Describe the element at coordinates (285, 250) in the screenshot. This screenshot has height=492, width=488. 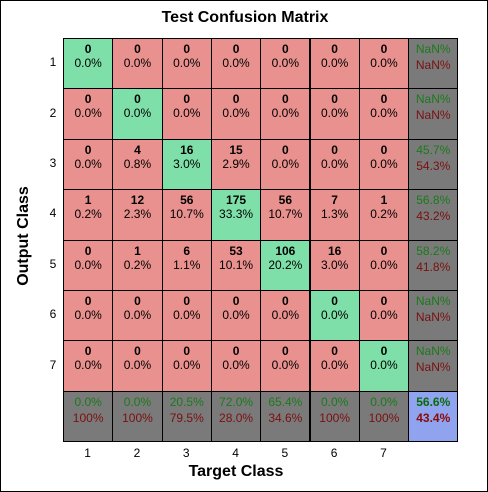
I see `cell-count: 106` at that location.